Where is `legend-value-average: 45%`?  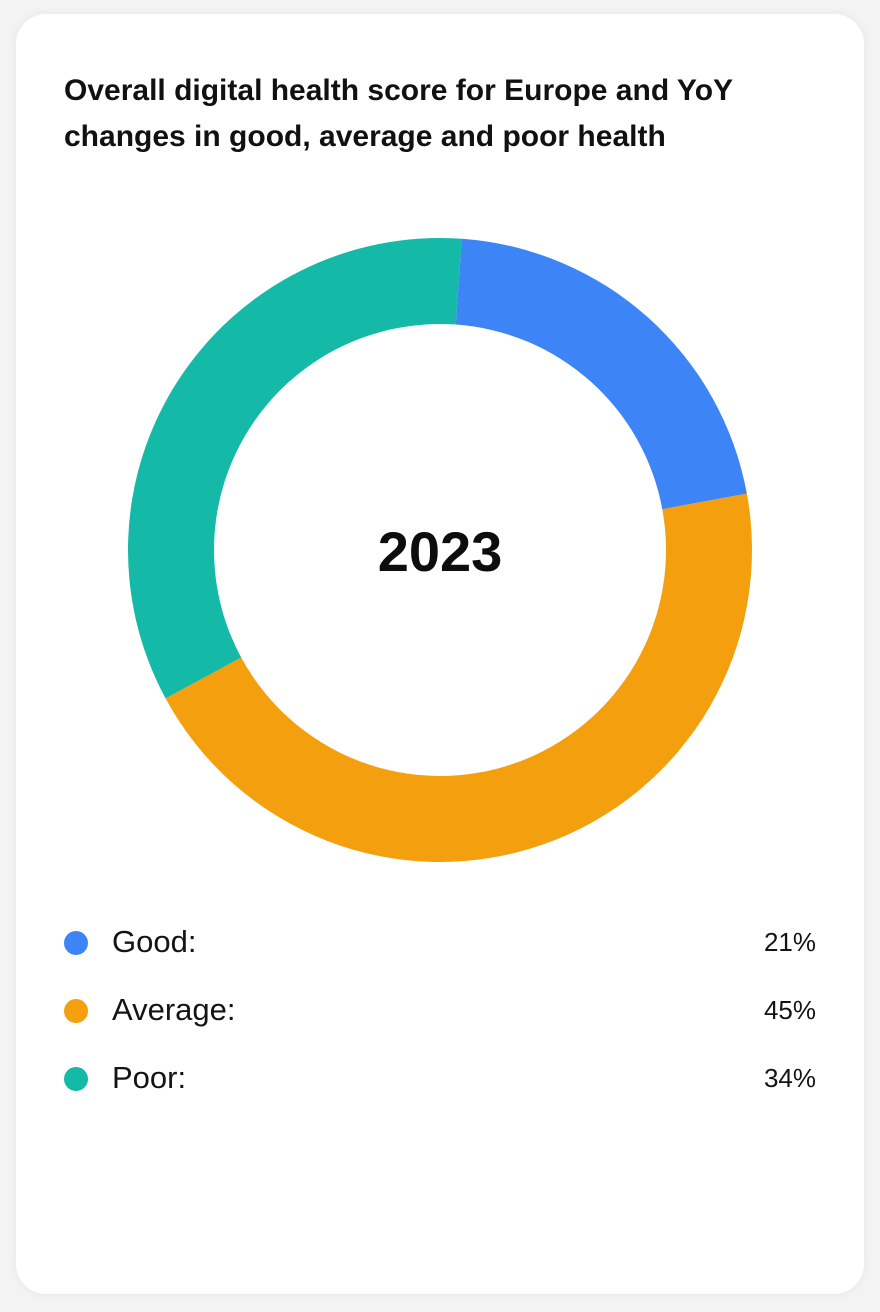
legend-value-average: 45% is located at coordinates (789, 1010).